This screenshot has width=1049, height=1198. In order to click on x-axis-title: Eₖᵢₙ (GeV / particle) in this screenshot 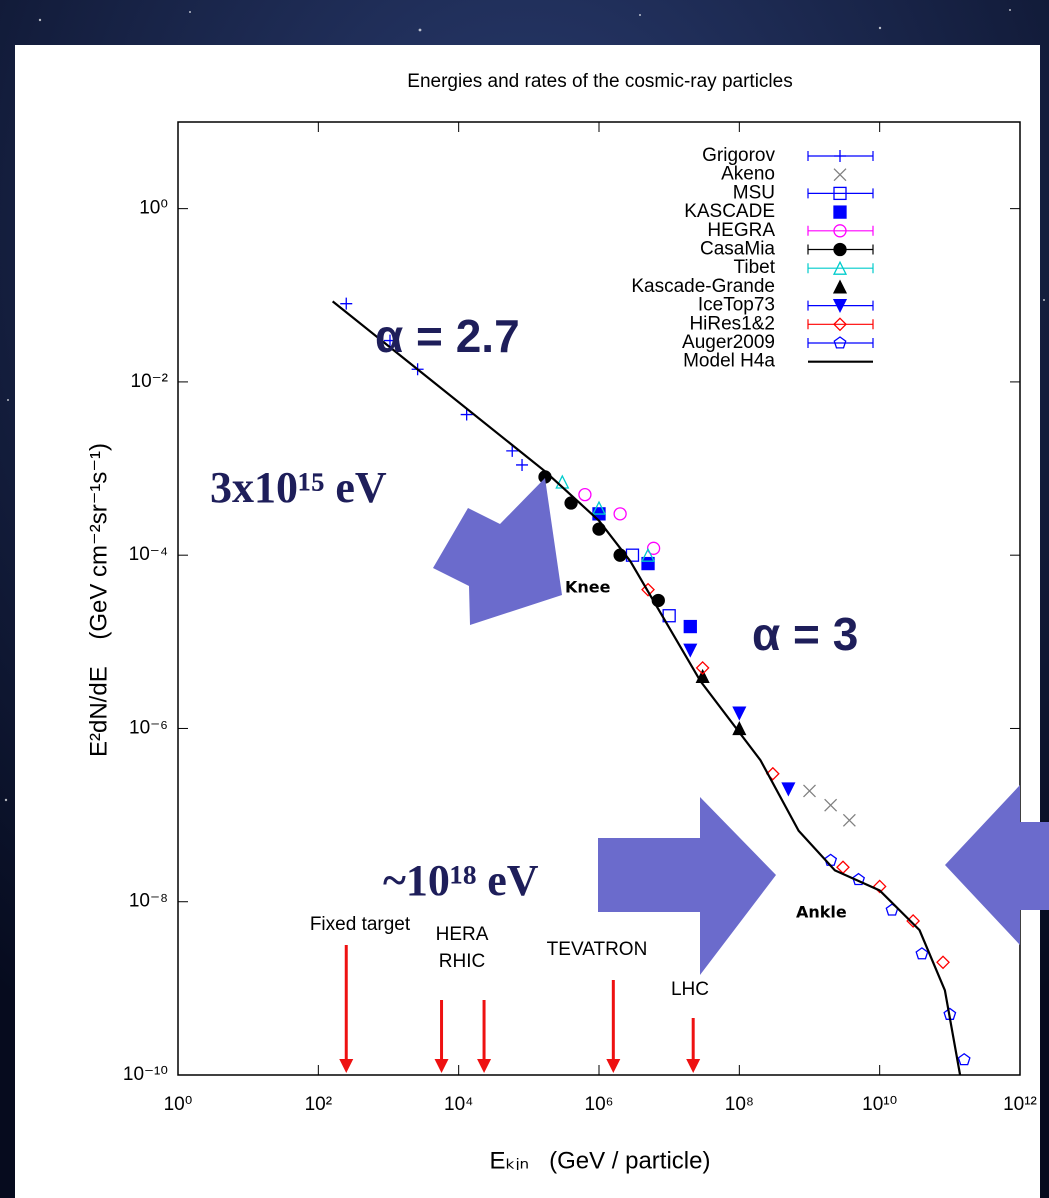, I will do `click(600, 1160)`.